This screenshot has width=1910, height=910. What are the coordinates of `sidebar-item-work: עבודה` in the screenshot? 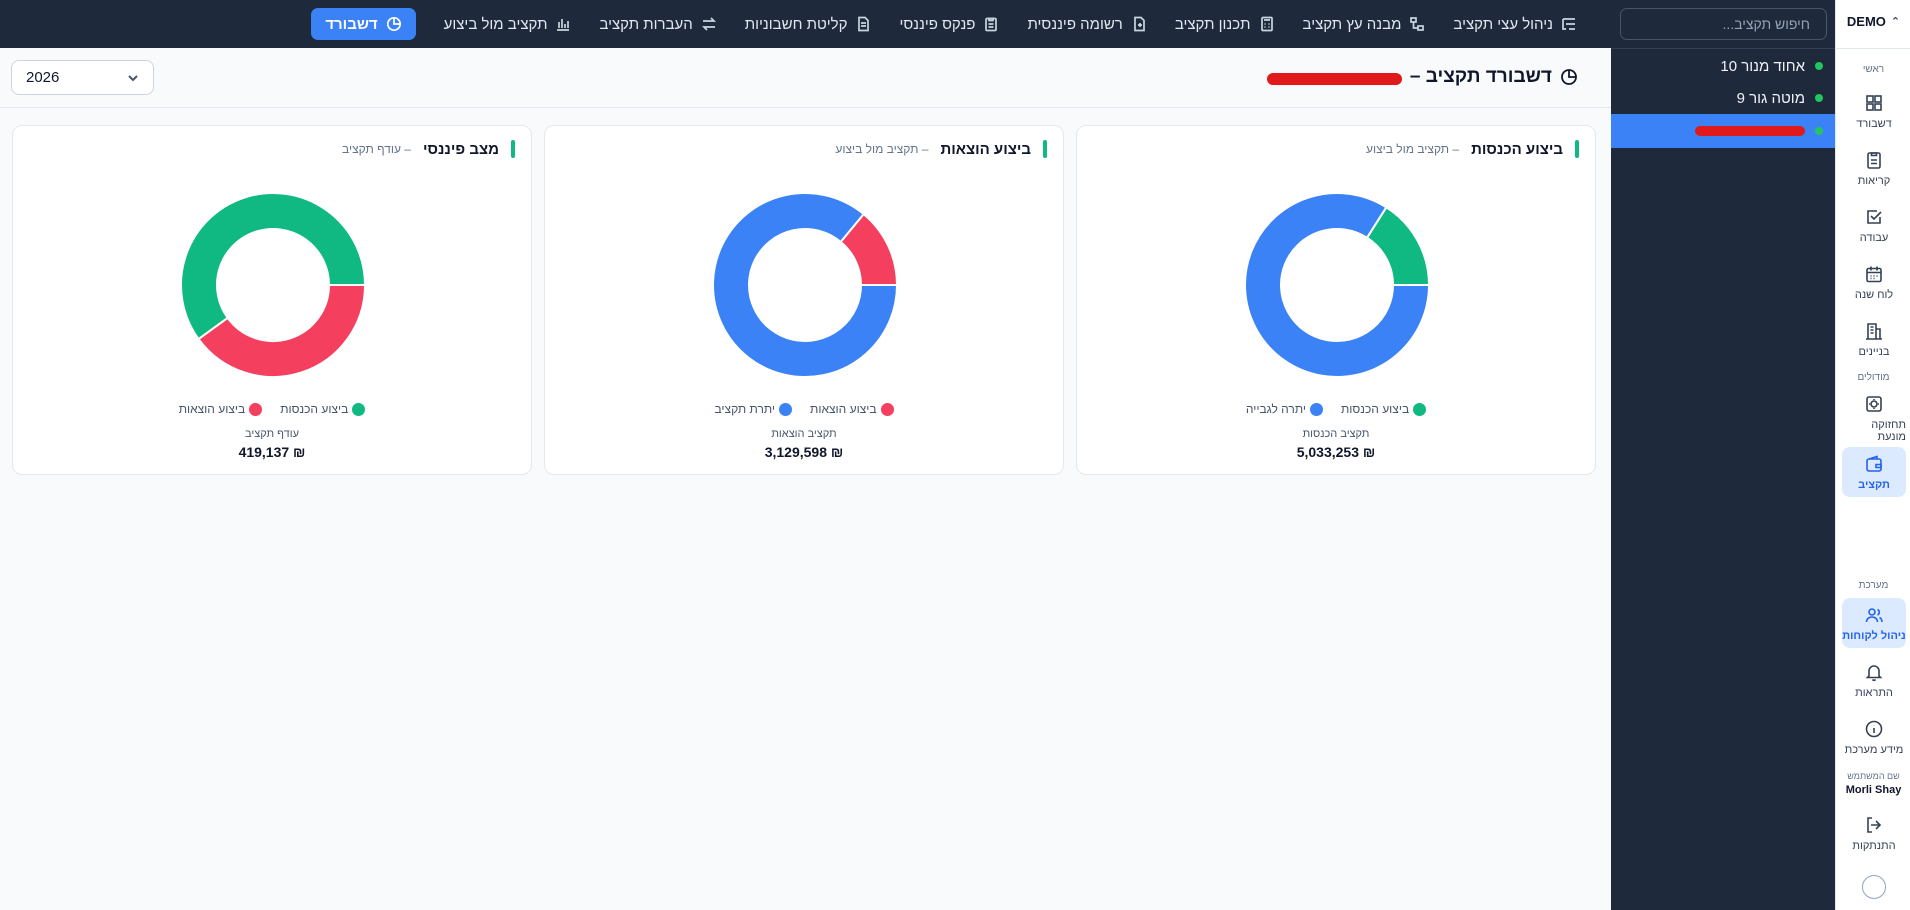 It's located at (1874, 225).